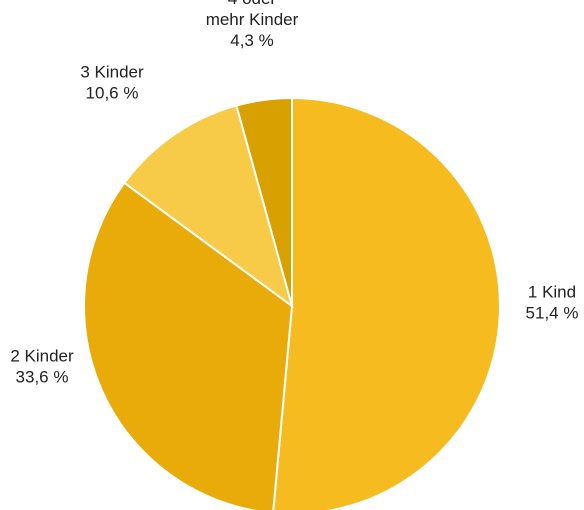  Describe the element at coordinates (552, 292) in the screenshot. I see `slice-category-label: 1 Kind` at that location.